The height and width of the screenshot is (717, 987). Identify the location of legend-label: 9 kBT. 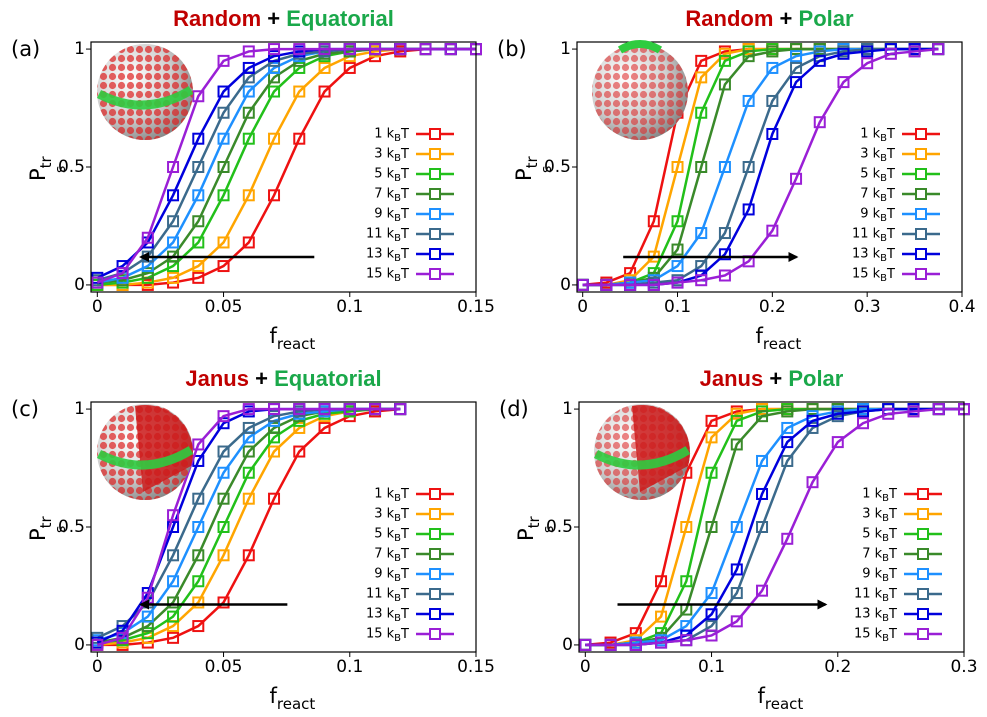
(391, 216).